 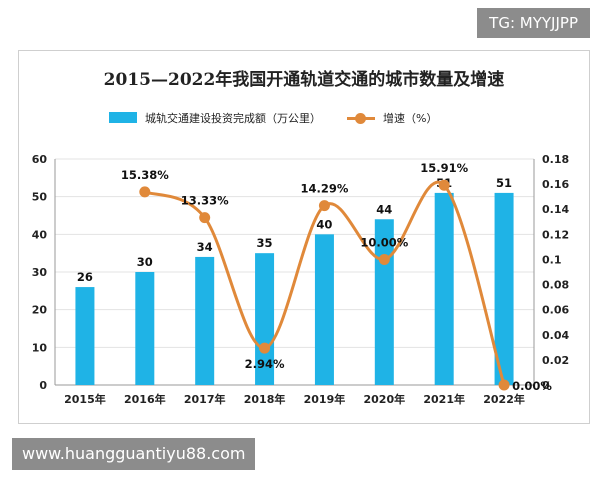 I want to click on growth-data-label: 15.91%, so click(x=444, y=168).